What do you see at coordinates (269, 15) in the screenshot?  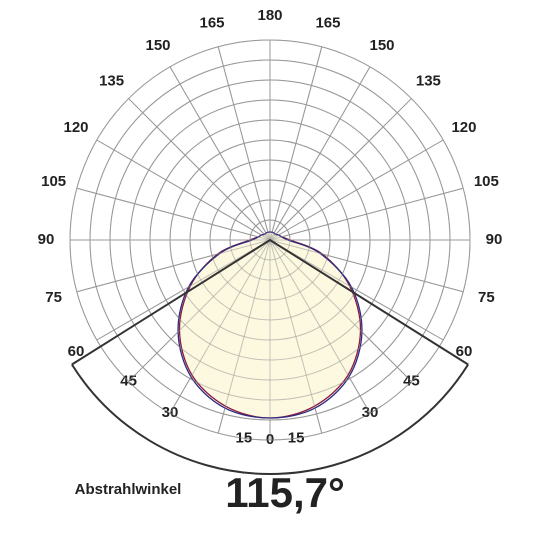 I see `theta-tick-label: 180` at bounding box center [269, 15].